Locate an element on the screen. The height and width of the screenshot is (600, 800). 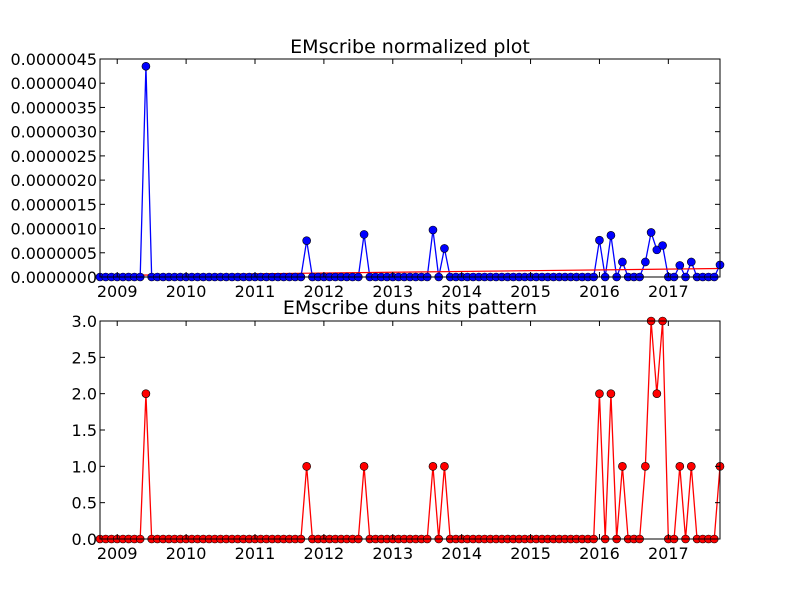
y-tick-label: 0.0 is located at coordinates (84, 539).